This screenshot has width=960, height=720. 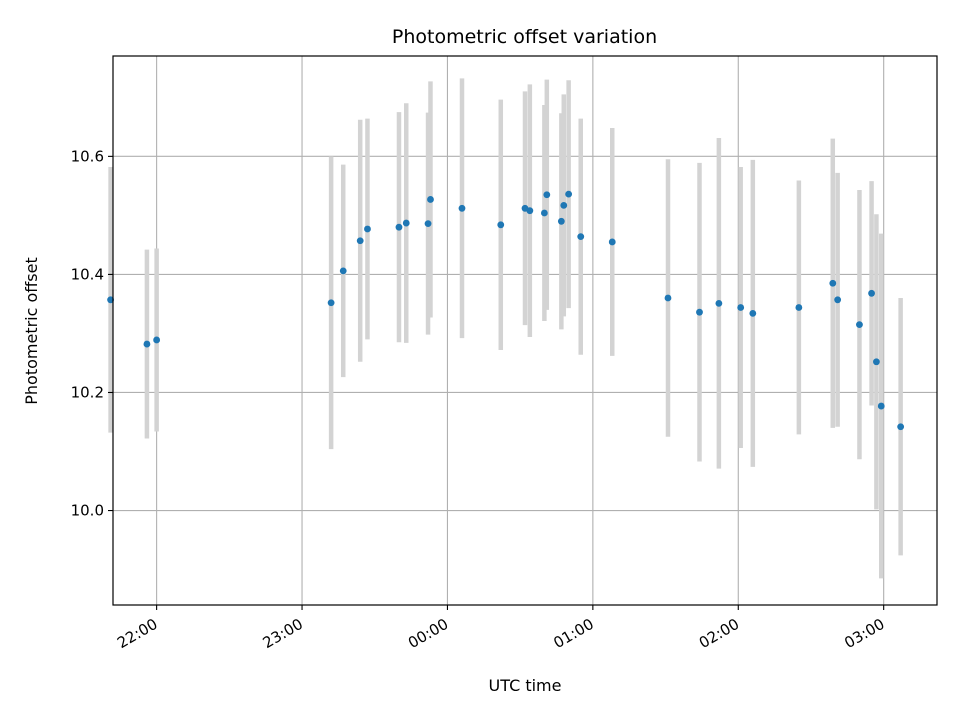 I want to click on y-tick-label: 10.2, so click(x=87, y=392).